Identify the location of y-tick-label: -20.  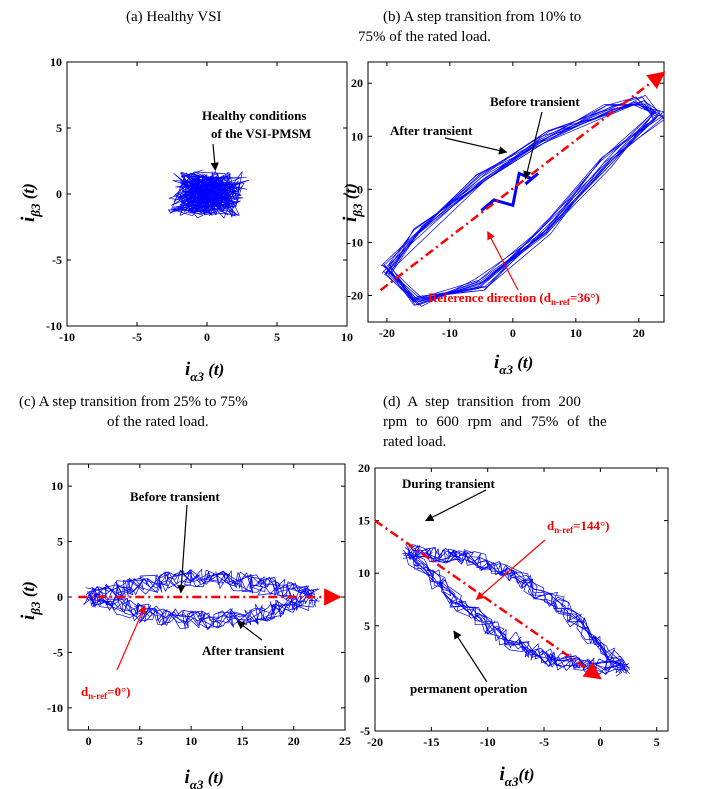
(355, 295).